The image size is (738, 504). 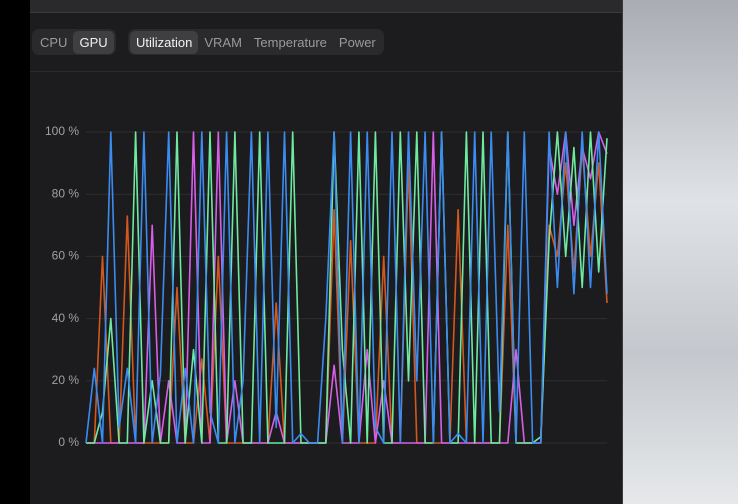 What do you see at coordinates (68, 442) in the screenshot?
I see `y-tick-label: 0 %` at bounding box center [68, 442].